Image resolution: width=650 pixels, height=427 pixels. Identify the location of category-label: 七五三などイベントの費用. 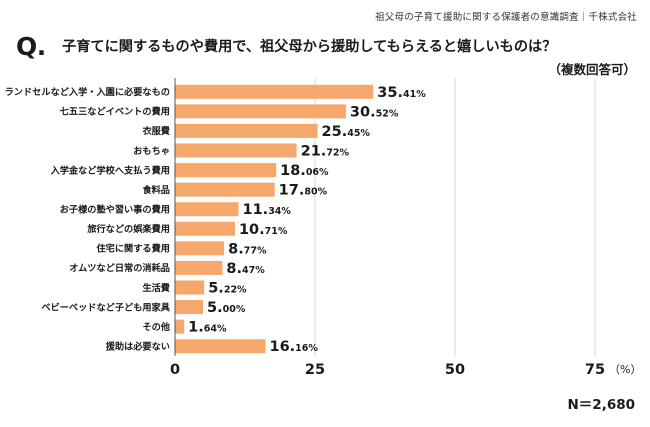
(115, 112).